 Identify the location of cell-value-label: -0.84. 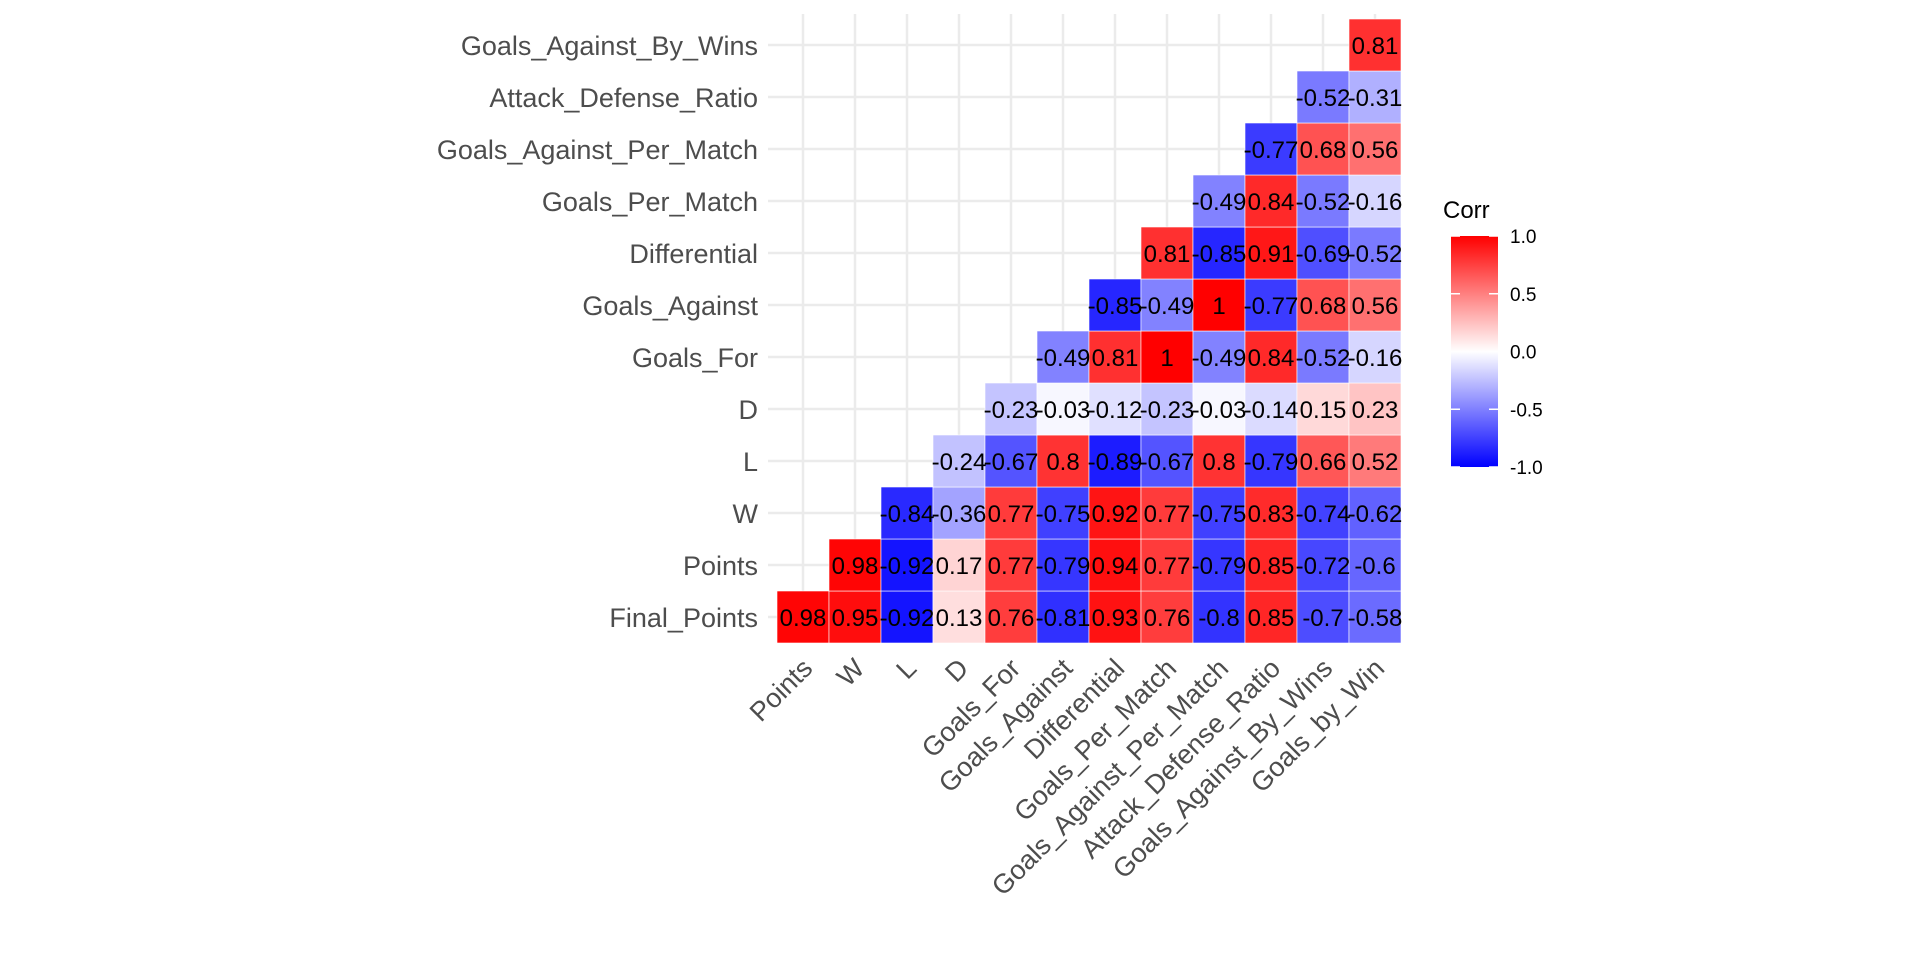
(907, 514).